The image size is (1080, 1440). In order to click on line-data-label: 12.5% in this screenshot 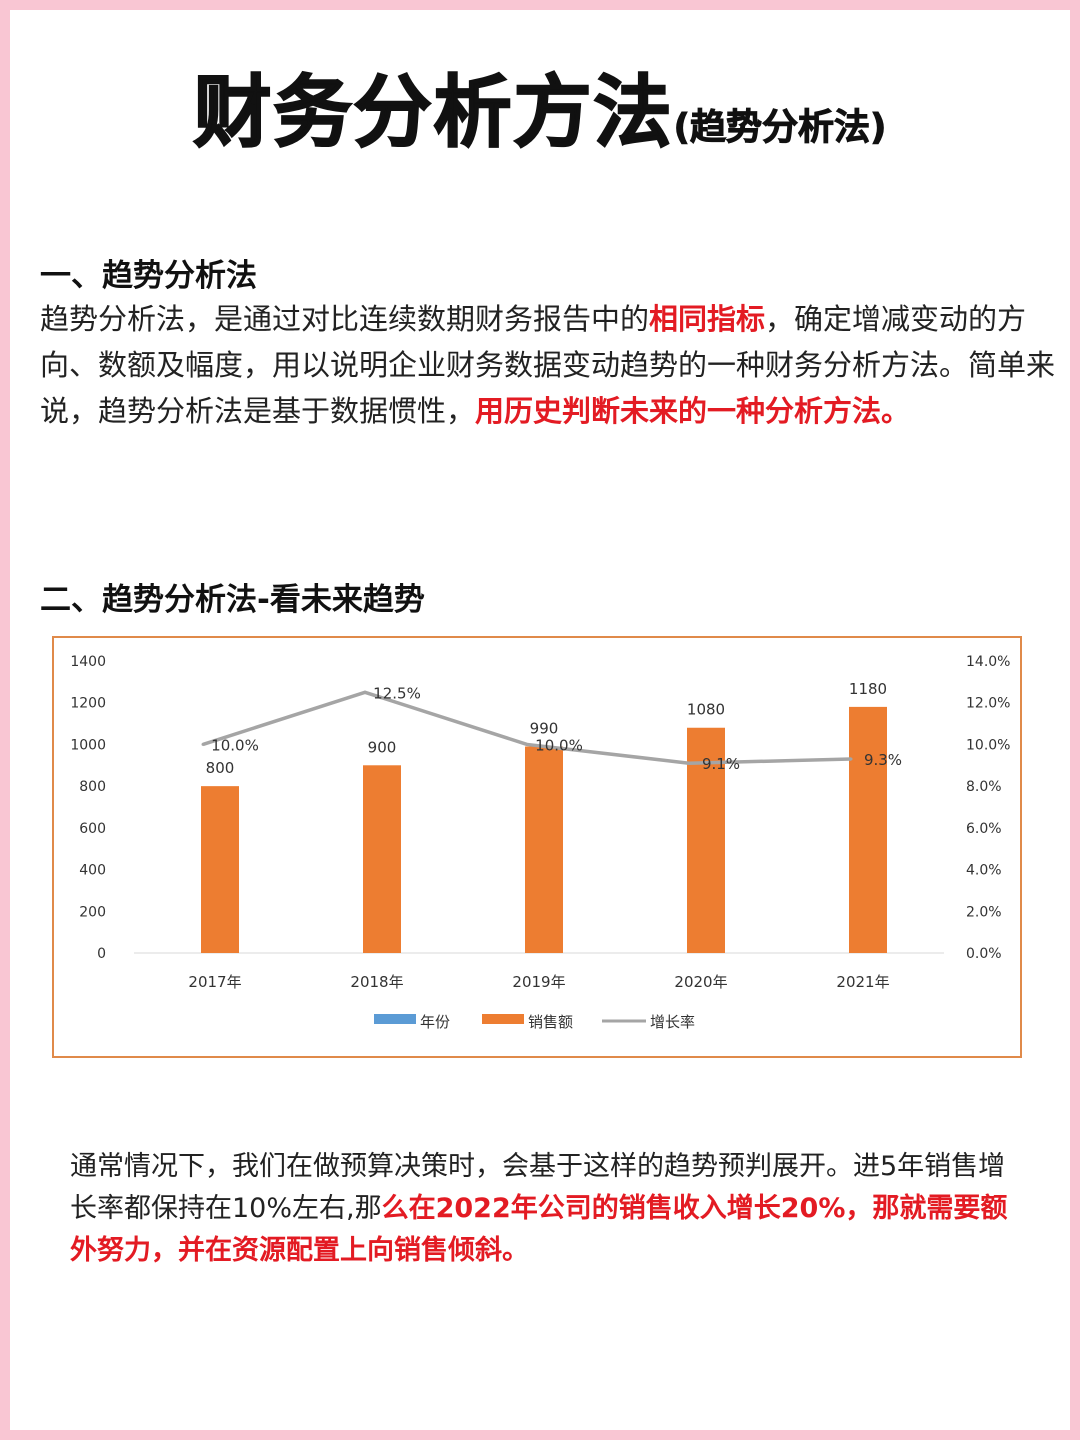, I will do `click(397, 693)`.